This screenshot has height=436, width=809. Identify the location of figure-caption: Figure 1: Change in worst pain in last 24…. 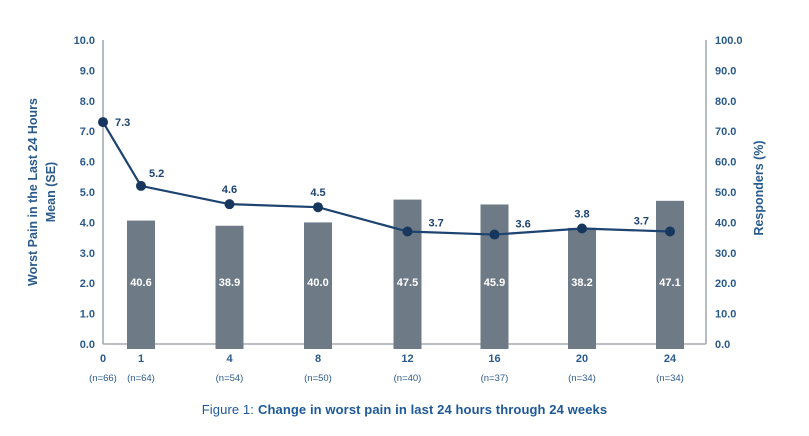
(404, 409).